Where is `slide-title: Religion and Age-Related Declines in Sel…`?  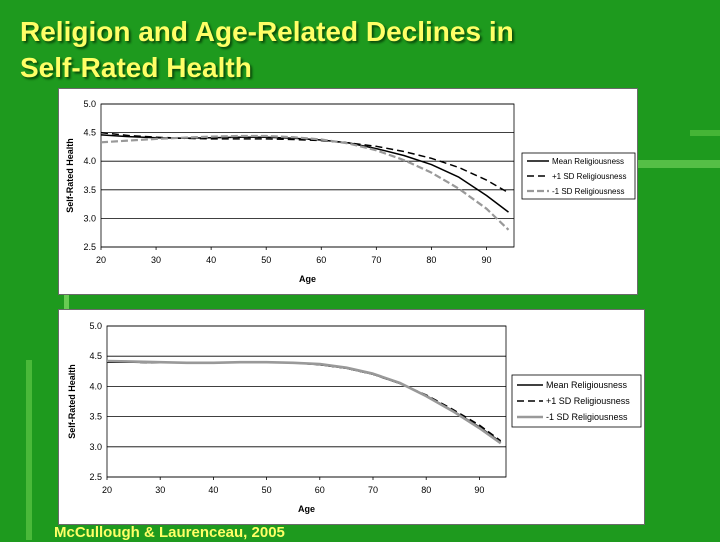
slide-title: Religion and Age-Related Declines in Sel… is located at coordinates (360, 50).